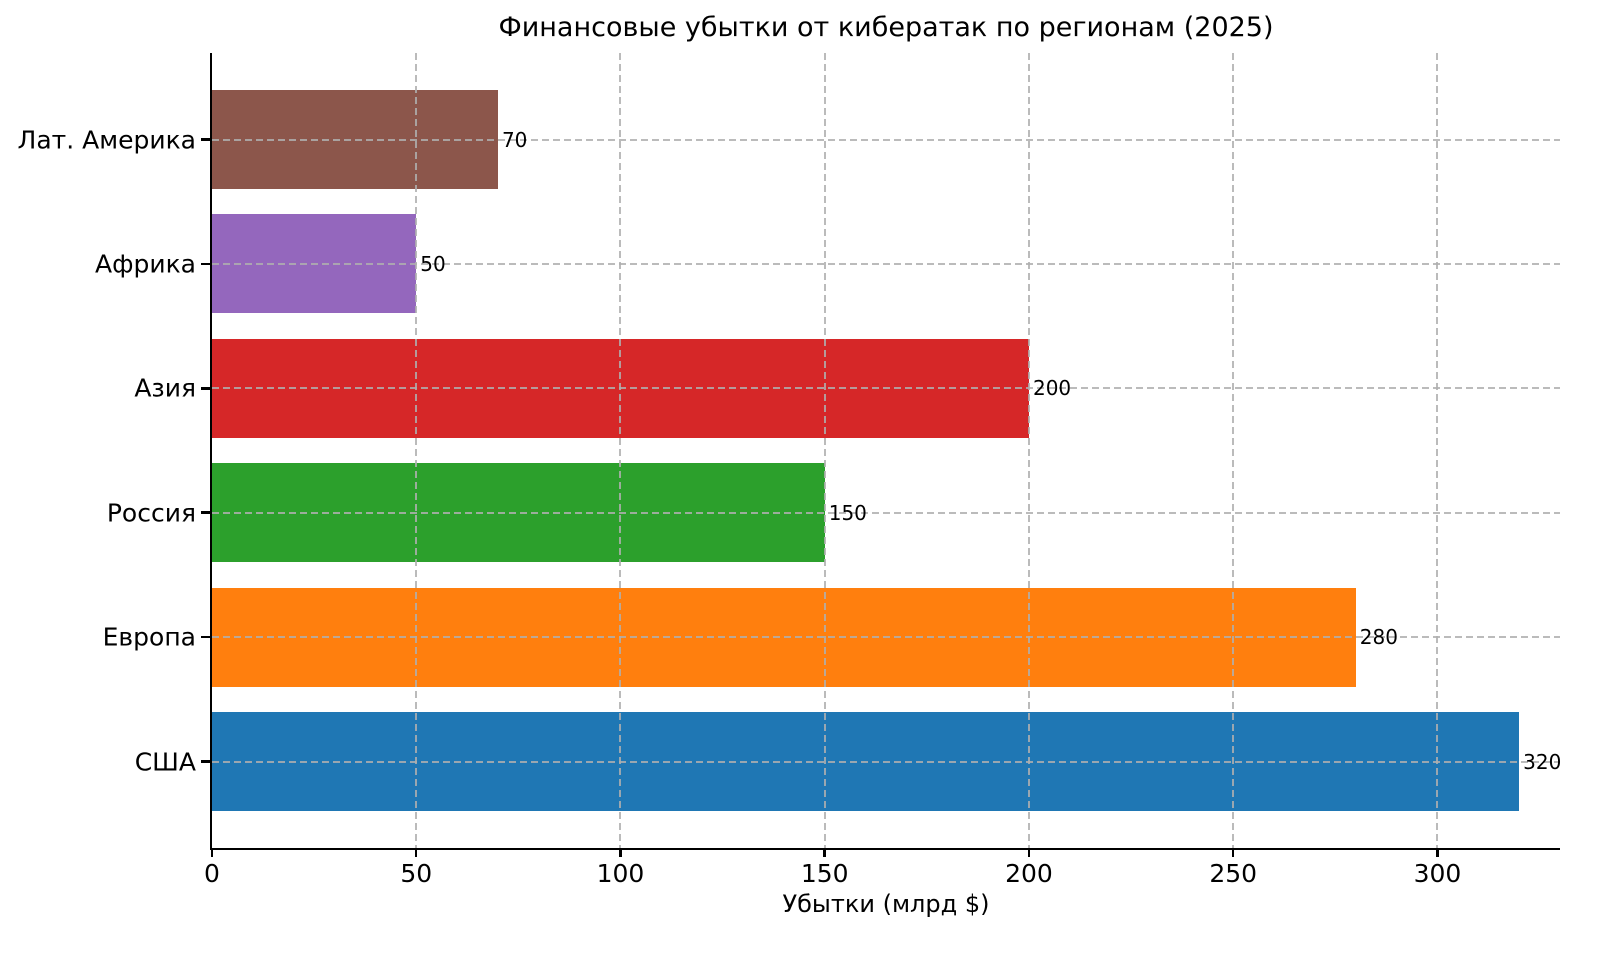 This screenshot has height=954, width=1600. What do you see at coordinates (824, 873) in the screenshot?
I see `x-tick-label: 150` at bounding box center [824, 873].